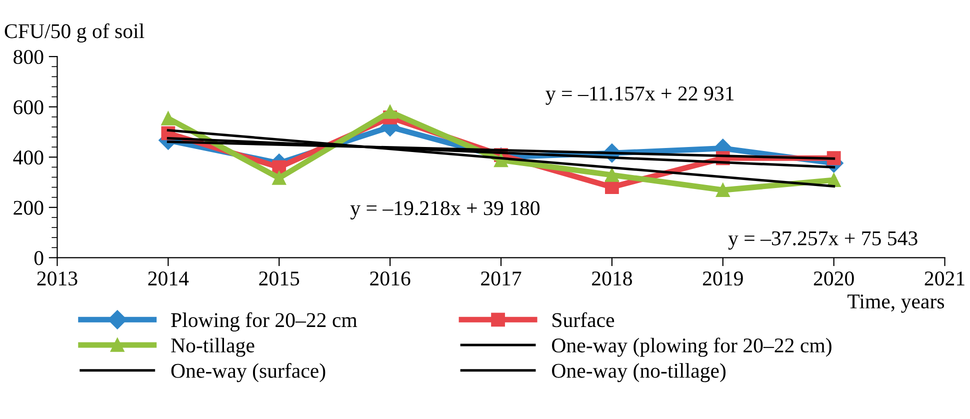 The width and height of the screenshot is (970, 419). I want to click on annotation: y = –37.257x + 75 543, so click(823, 240).